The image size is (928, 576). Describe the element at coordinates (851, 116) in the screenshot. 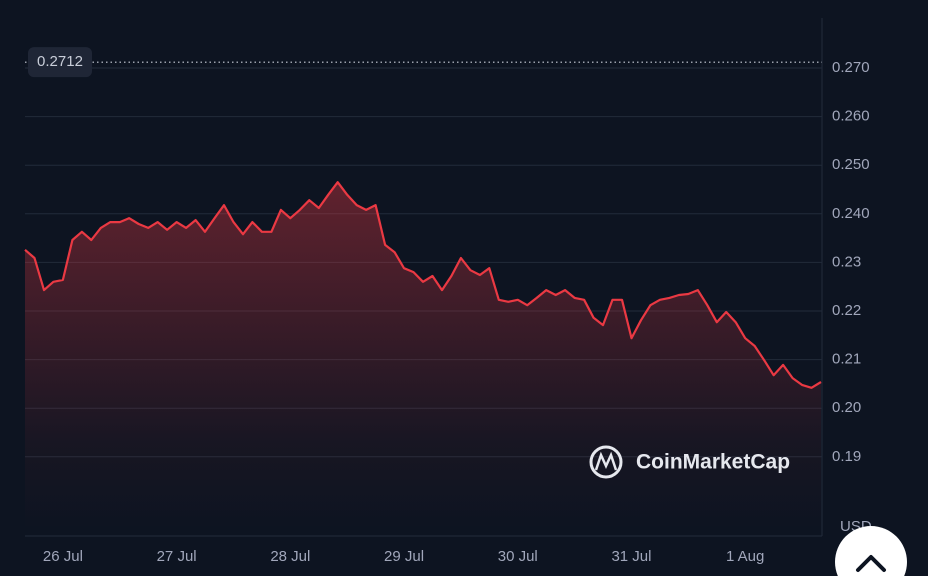

I see `y-tick-label: 0.260` at that location.